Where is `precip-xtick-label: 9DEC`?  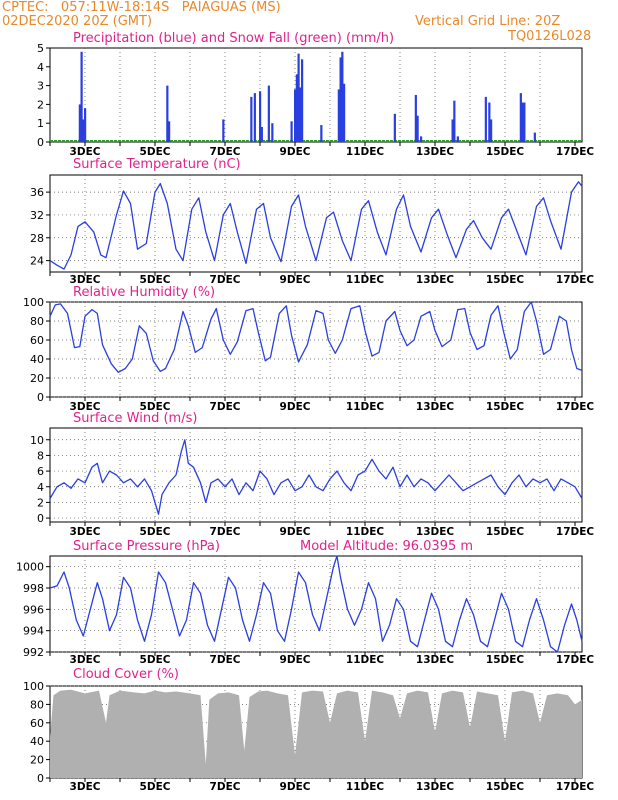 precip-xtick-label: 9DEC is located at coordinates (295, 152).